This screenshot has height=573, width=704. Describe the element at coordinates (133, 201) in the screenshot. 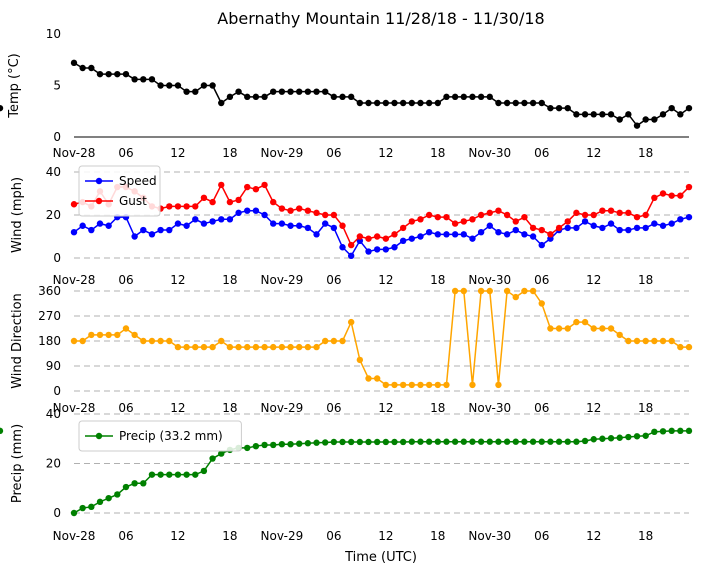

I see `legend-label: Gust` at that location.